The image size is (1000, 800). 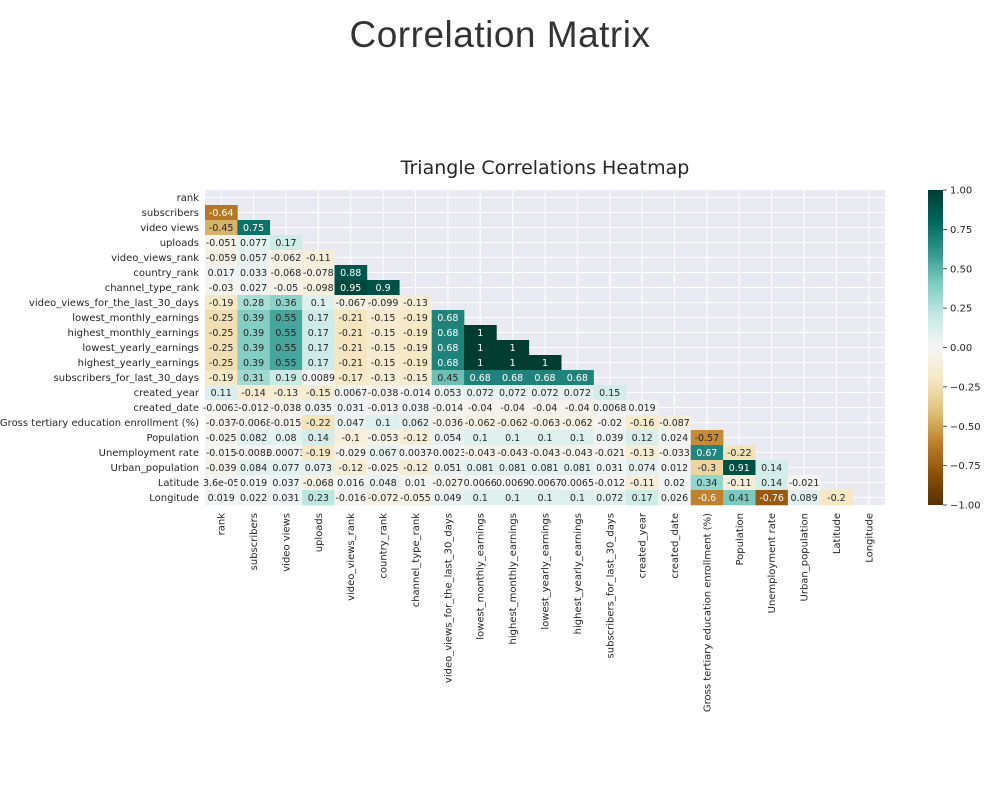 What do you see at coordinates (512, 483) in the screenshot?
I see `cell-value-label: 0.0069` at bounding box center [512, 483].